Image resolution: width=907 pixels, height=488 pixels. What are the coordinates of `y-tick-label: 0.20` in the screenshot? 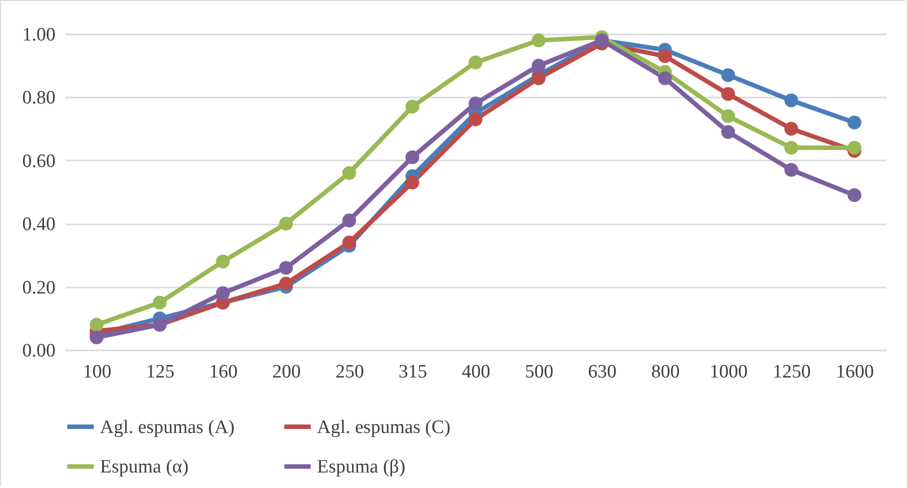 It's located at (39, 287).